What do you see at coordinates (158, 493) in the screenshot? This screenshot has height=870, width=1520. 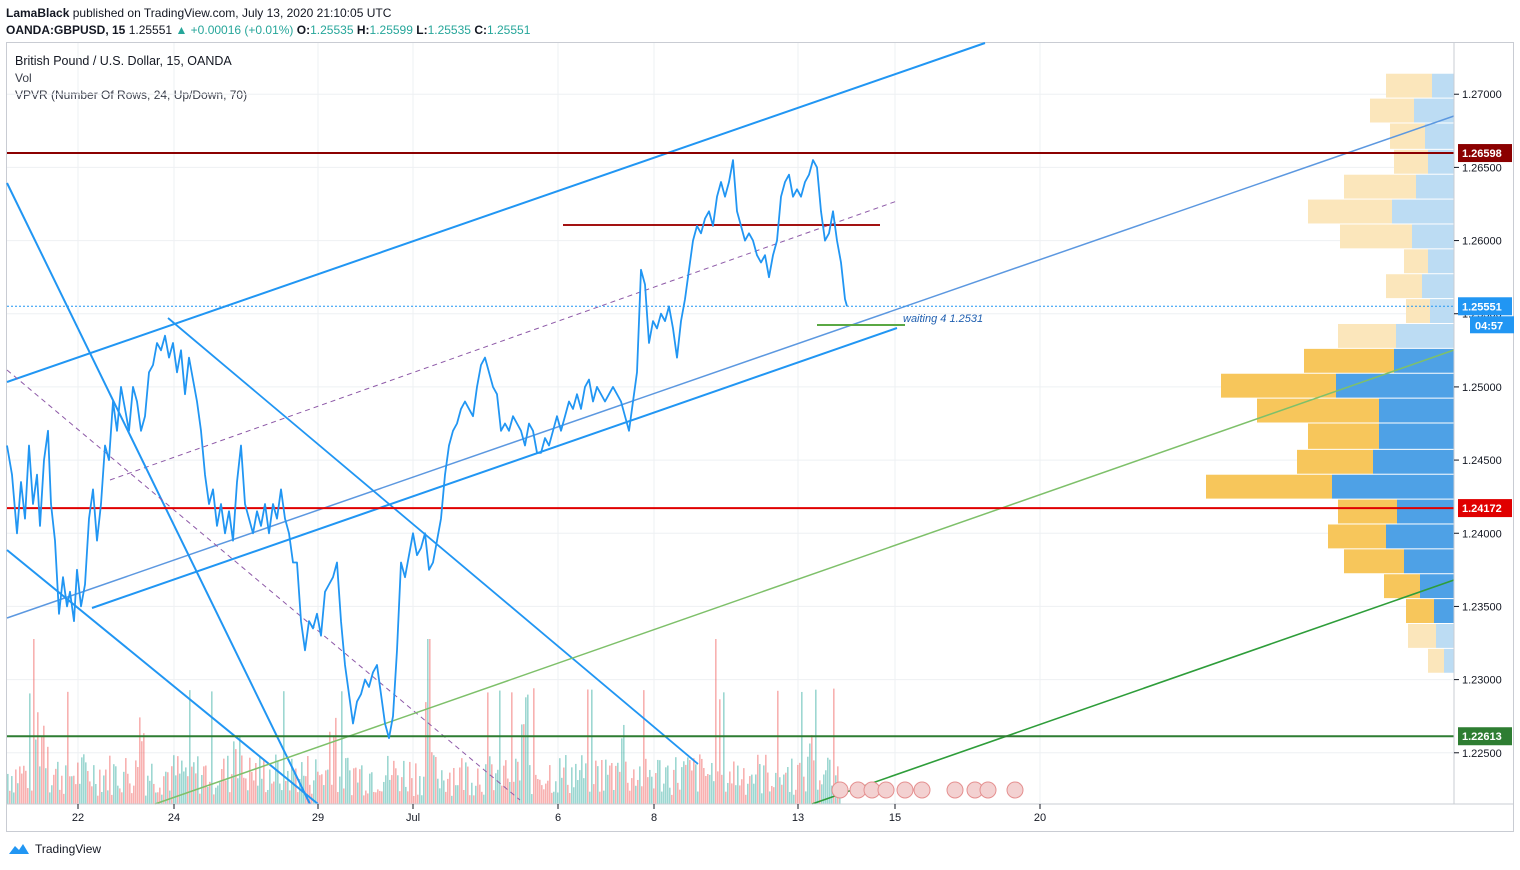 I see `down-channel-upper` at bounding box center [158, 493].